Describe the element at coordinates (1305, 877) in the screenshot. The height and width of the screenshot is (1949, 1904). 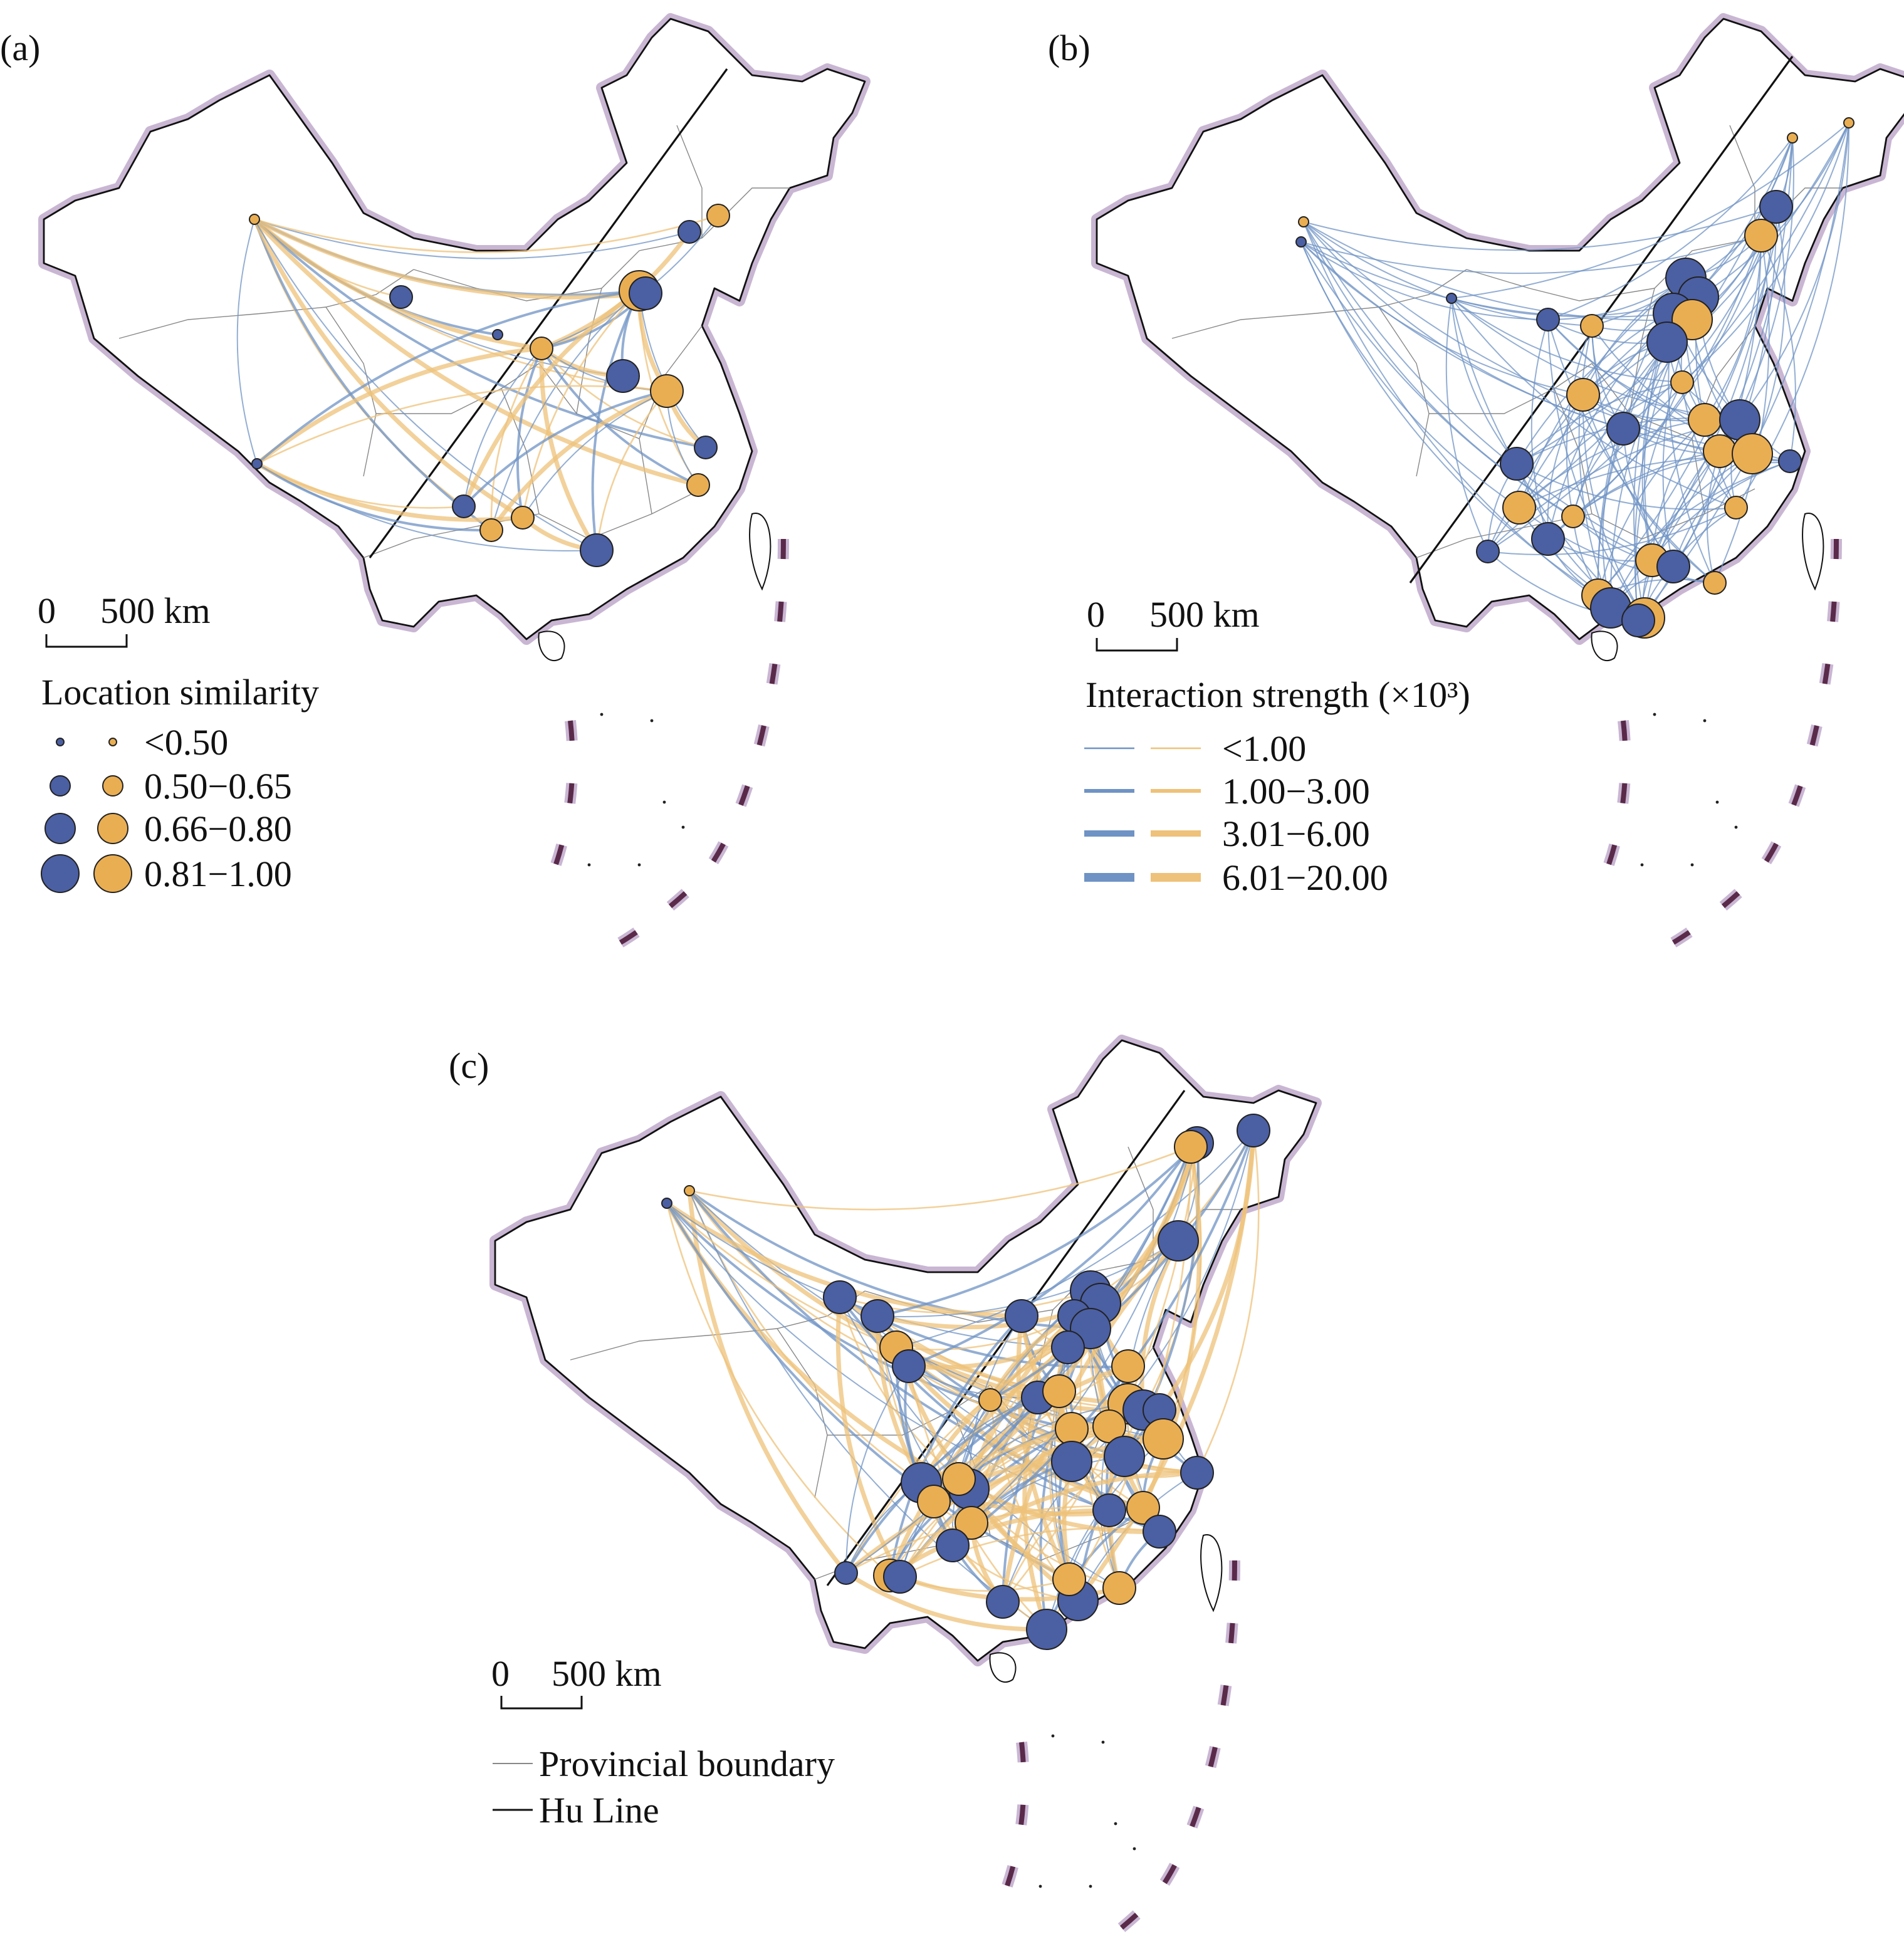
I see `legend-item: 6.01−20.00` at that location.